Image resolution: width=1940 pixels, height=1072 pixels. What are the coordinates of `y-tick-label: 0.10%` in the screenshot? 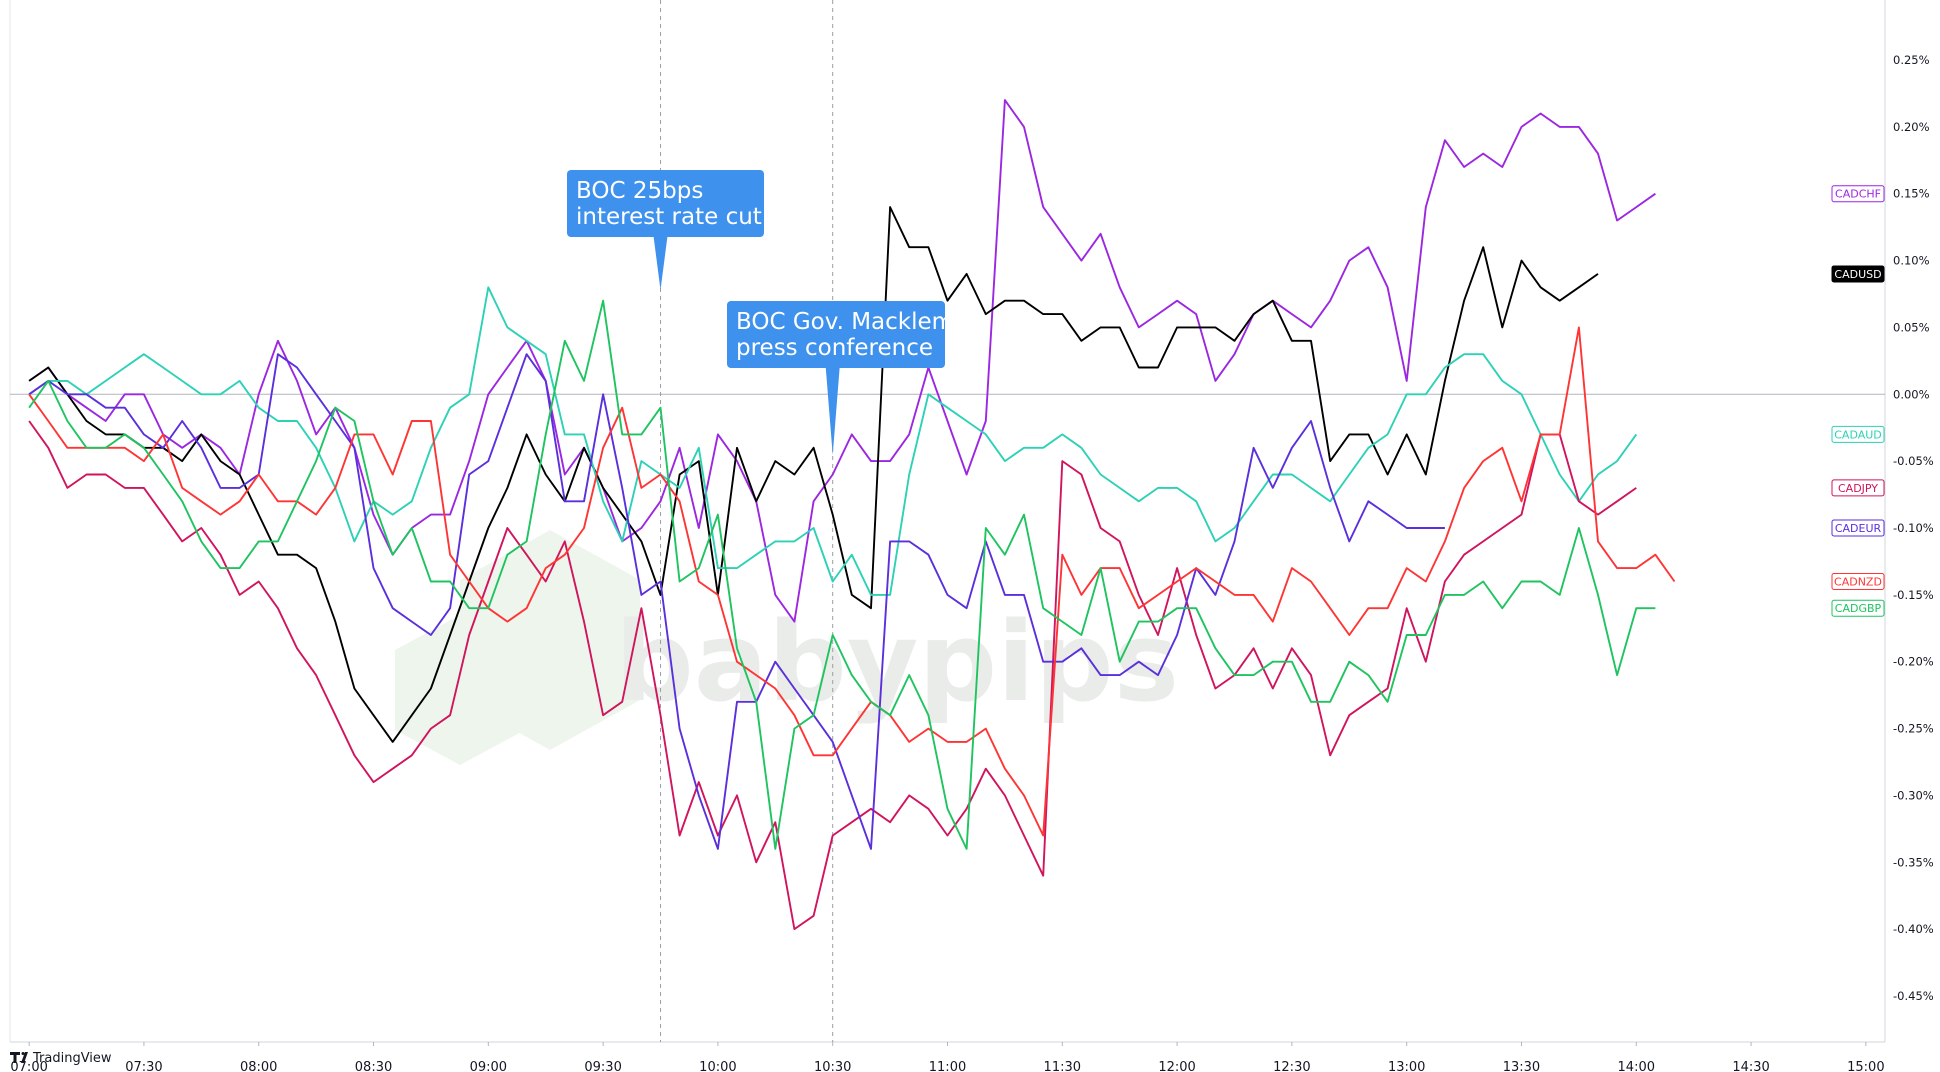 It's located at (1911, 261).